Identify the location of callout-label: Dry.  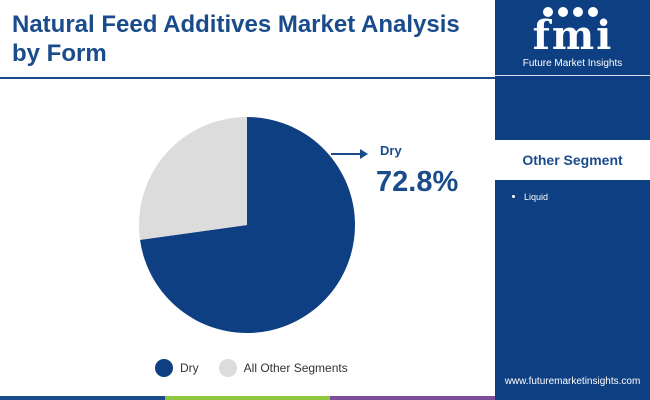
(391, 150).